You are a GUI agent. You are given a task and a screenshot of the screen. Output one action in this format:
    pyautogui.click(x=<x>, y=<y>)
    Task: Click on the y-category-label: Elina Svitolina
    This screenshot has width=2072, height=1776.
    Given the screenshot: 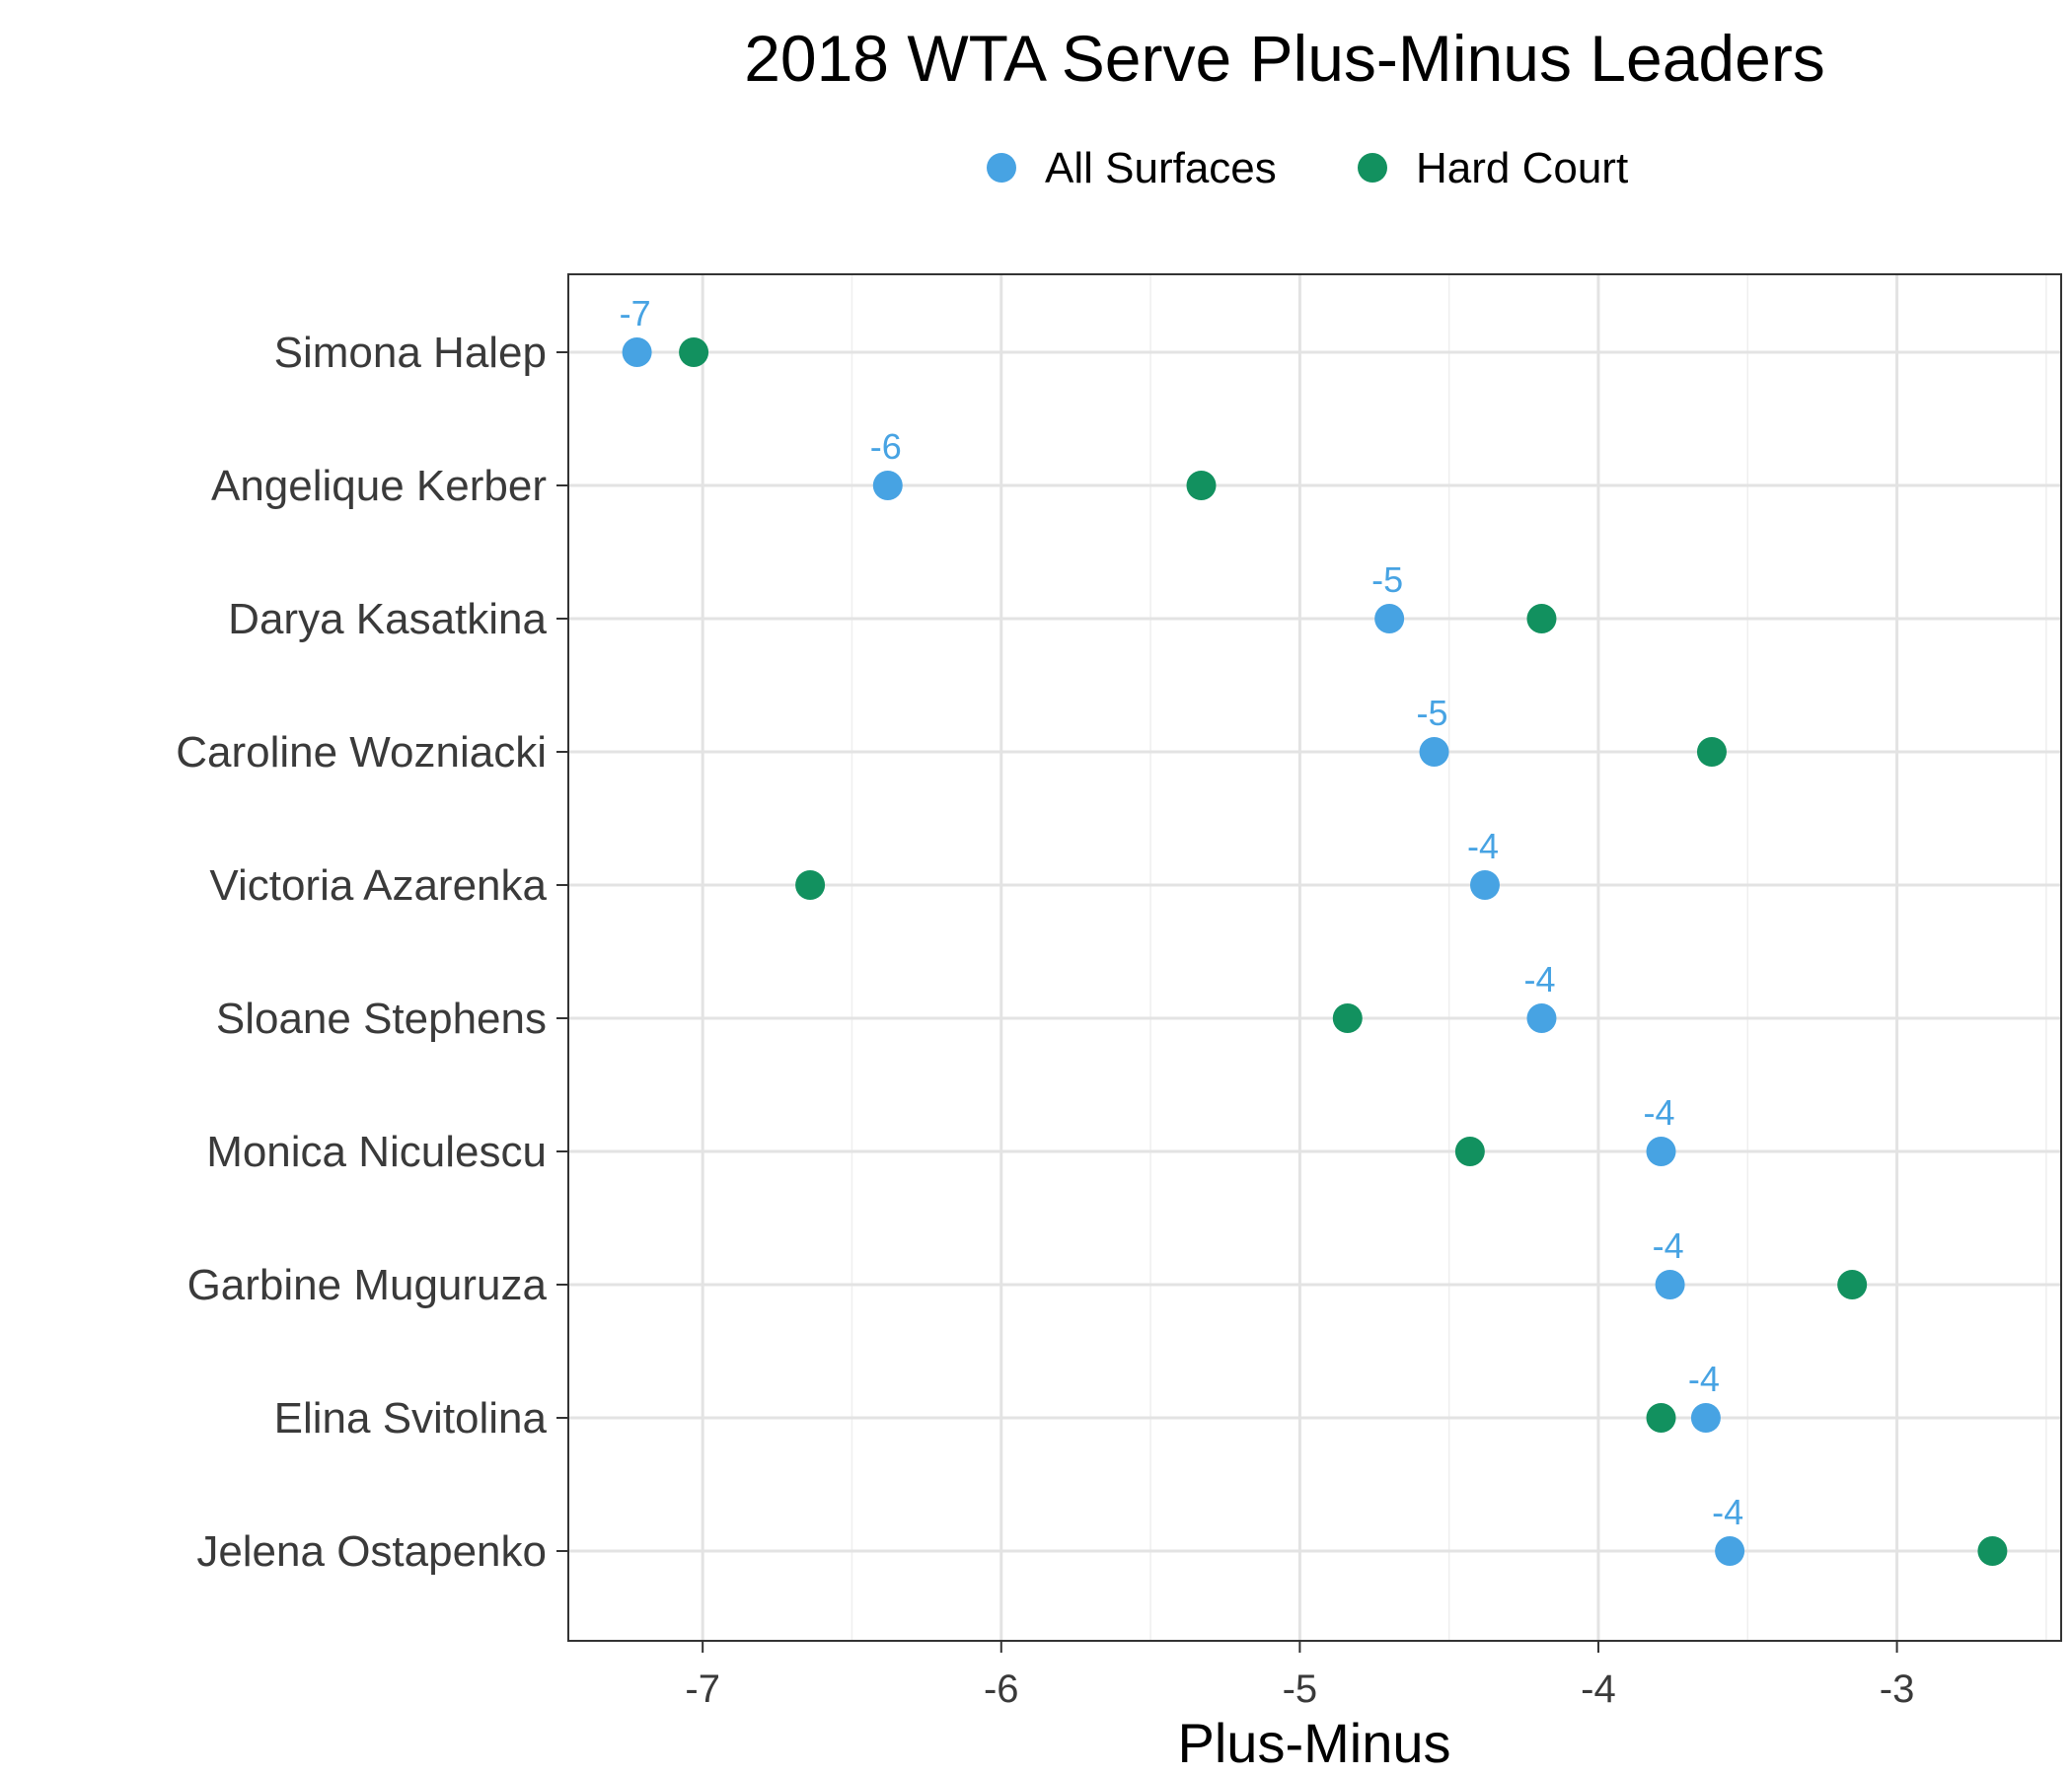 What is the action you would take?
    pyautogui.click(x=411, y=1418)
    